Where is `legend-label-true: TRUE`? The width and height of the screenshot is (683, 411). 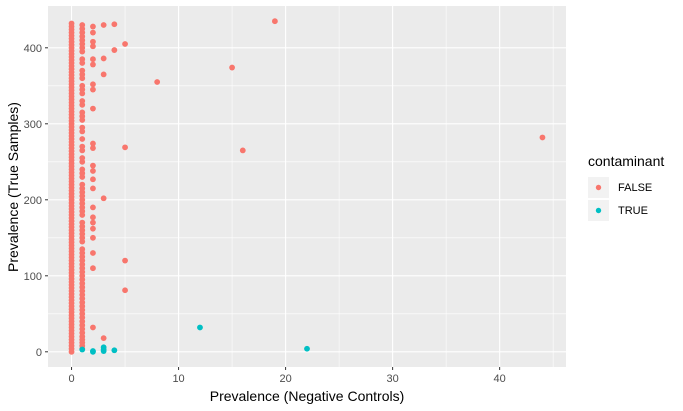 legend-label-true: TRUE is located at coordinates (633, 211).